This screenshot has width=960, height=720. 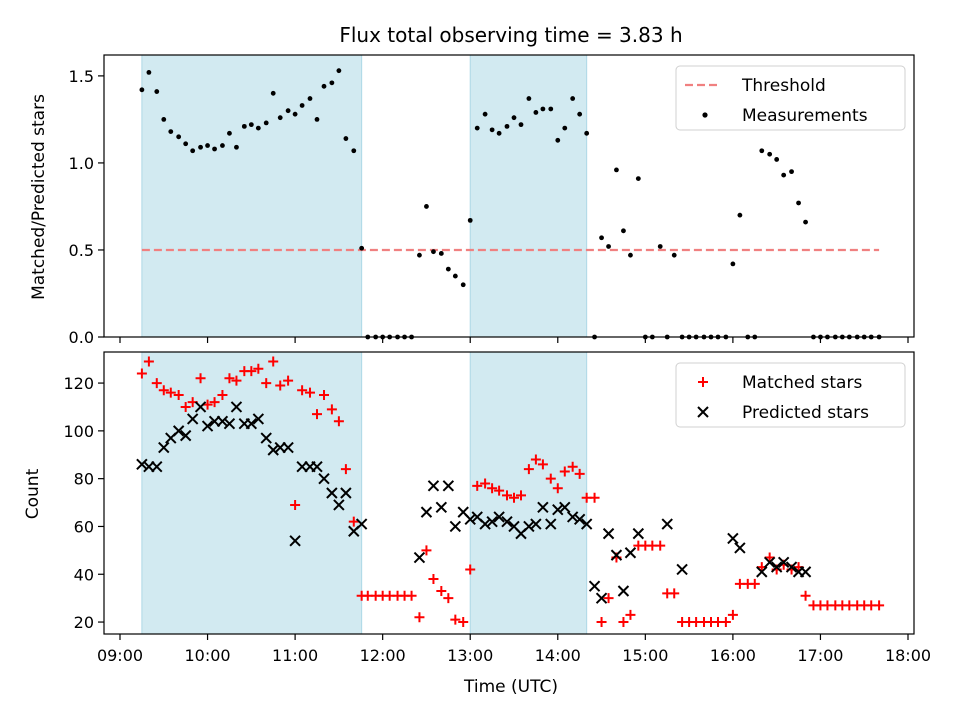 I want to click on x-tick-label: 12:00, so click(x=383, y=655).